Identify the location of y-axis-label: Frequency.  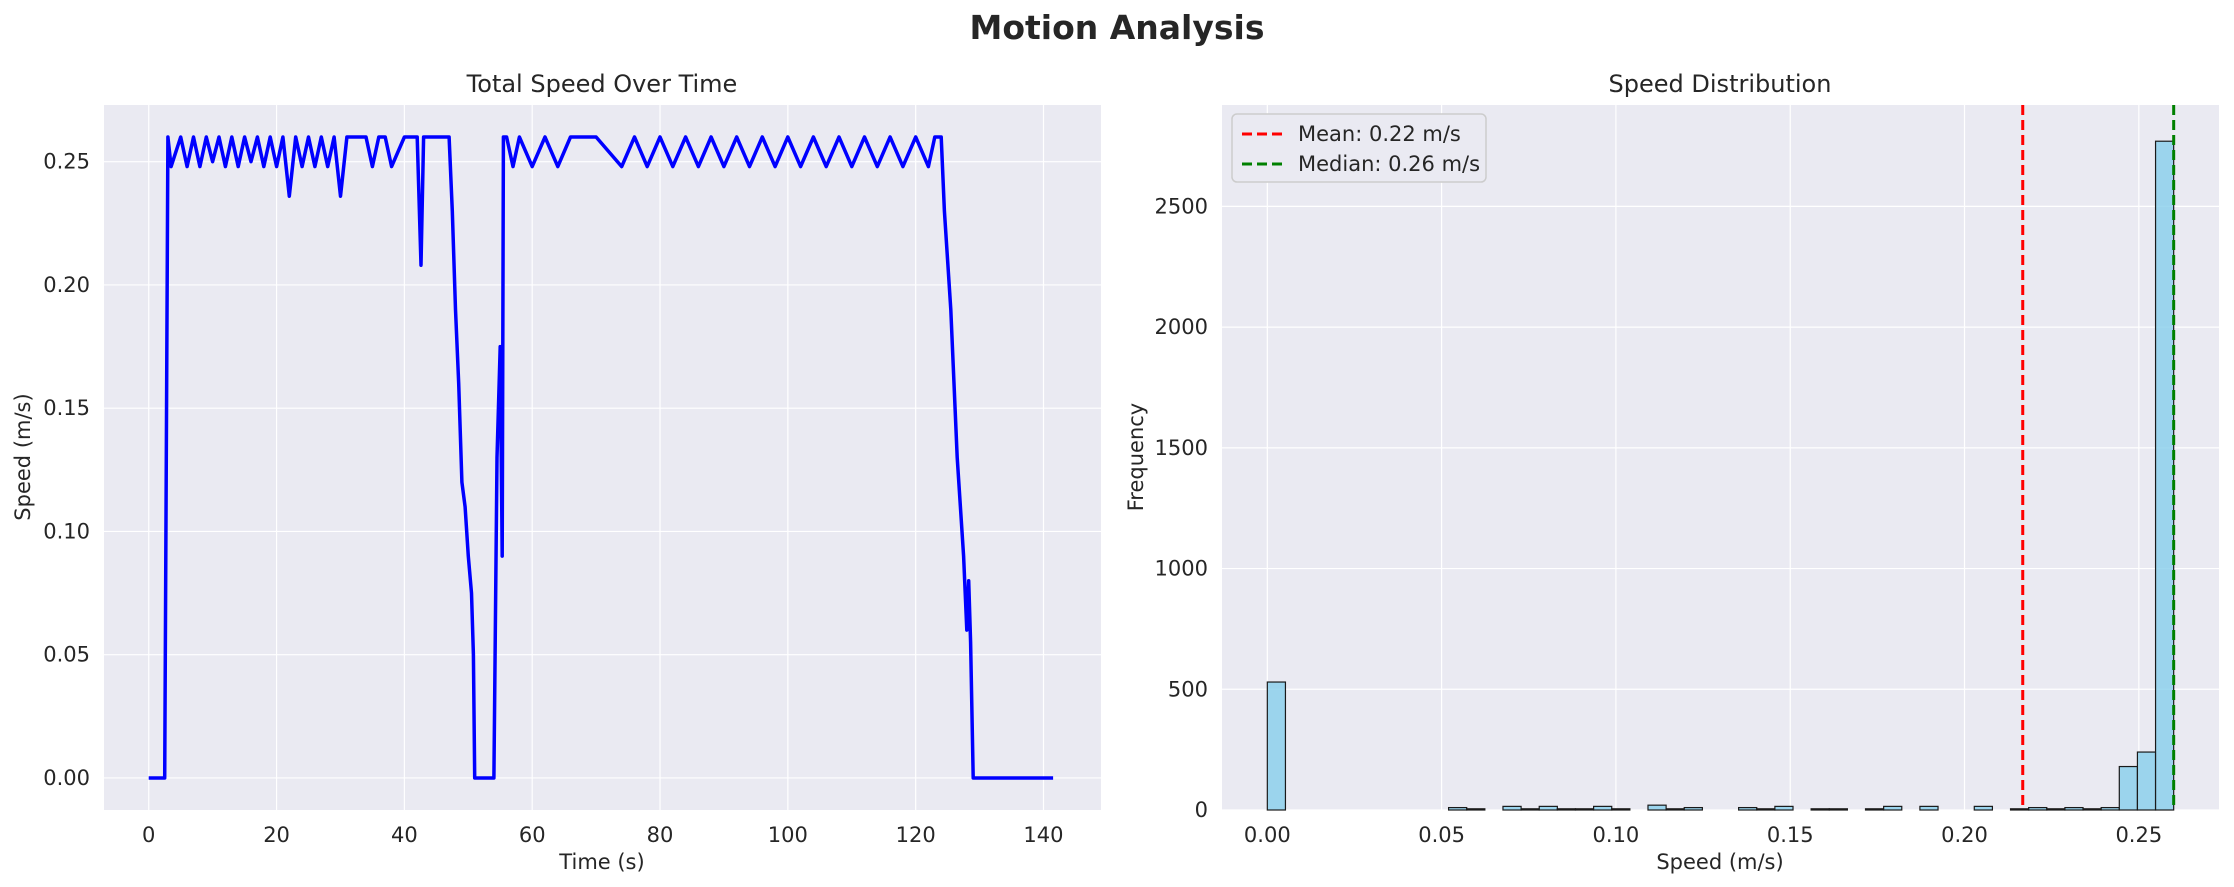
(1136, 457).